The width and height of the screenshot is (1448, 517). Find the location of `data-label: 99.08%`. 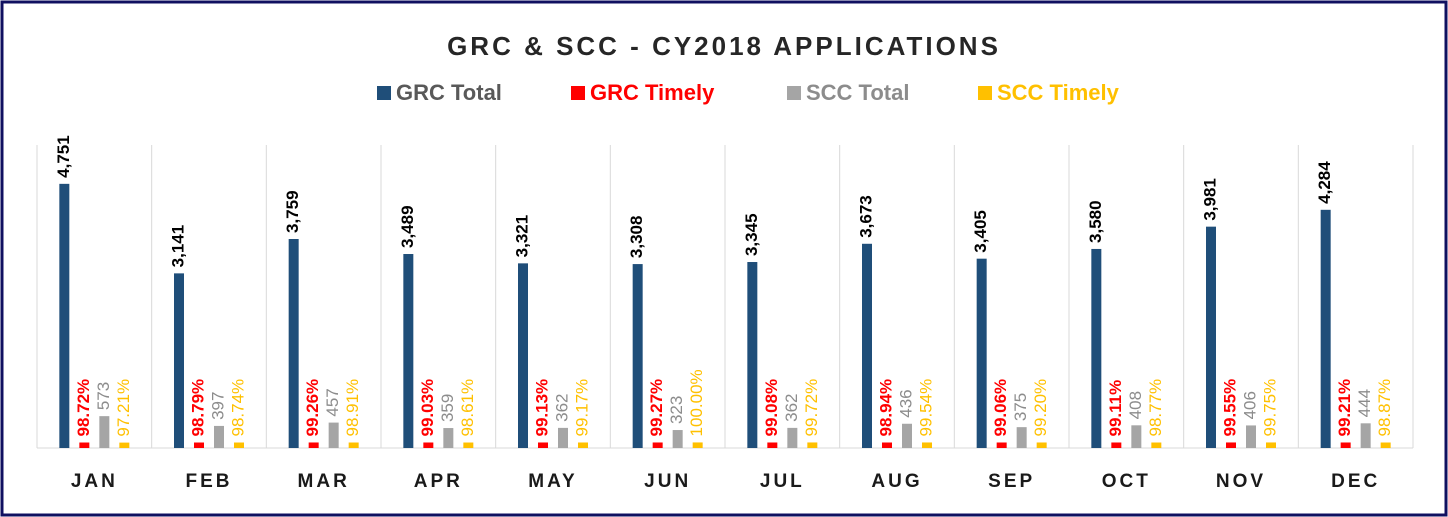

data-label: 99.08% is located at coordinates (771, 408).